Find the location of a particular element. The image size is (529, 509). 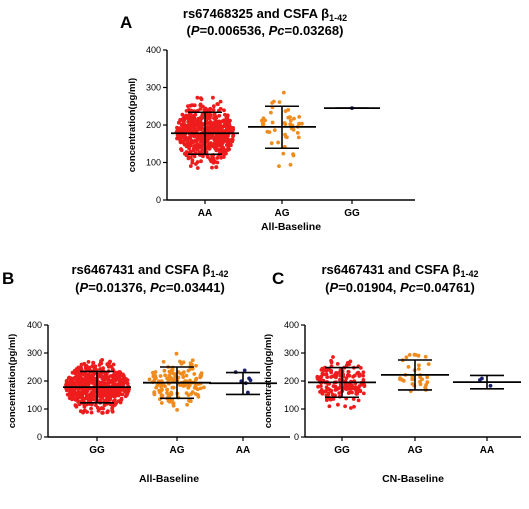

x-tick-label: GG is located at coordinates (352, 213).